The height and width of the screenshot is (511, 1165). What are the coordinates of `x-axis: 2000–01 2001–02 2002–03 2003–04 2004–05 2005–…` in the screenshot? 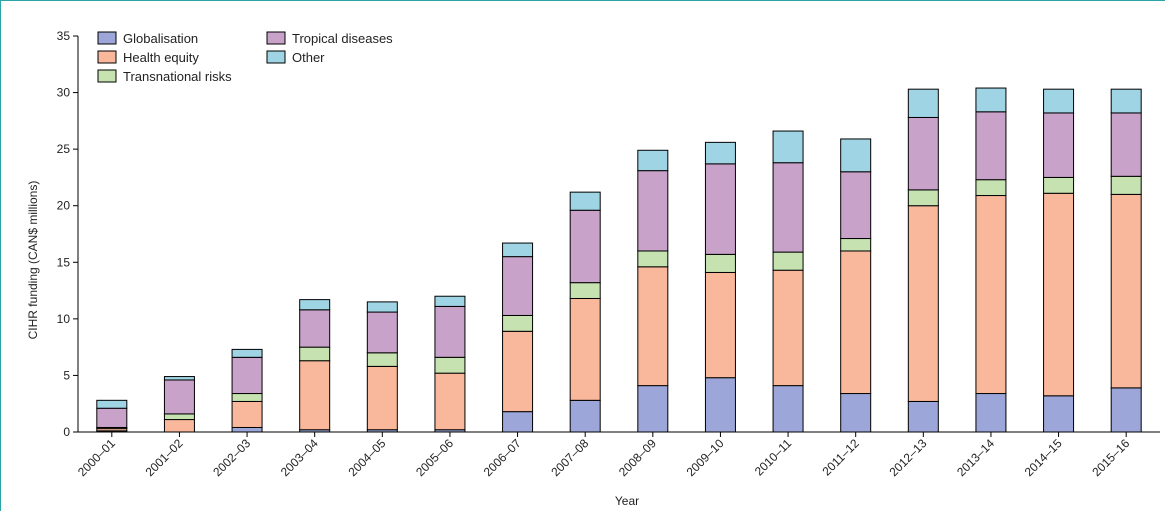 It's located at (617, 455).